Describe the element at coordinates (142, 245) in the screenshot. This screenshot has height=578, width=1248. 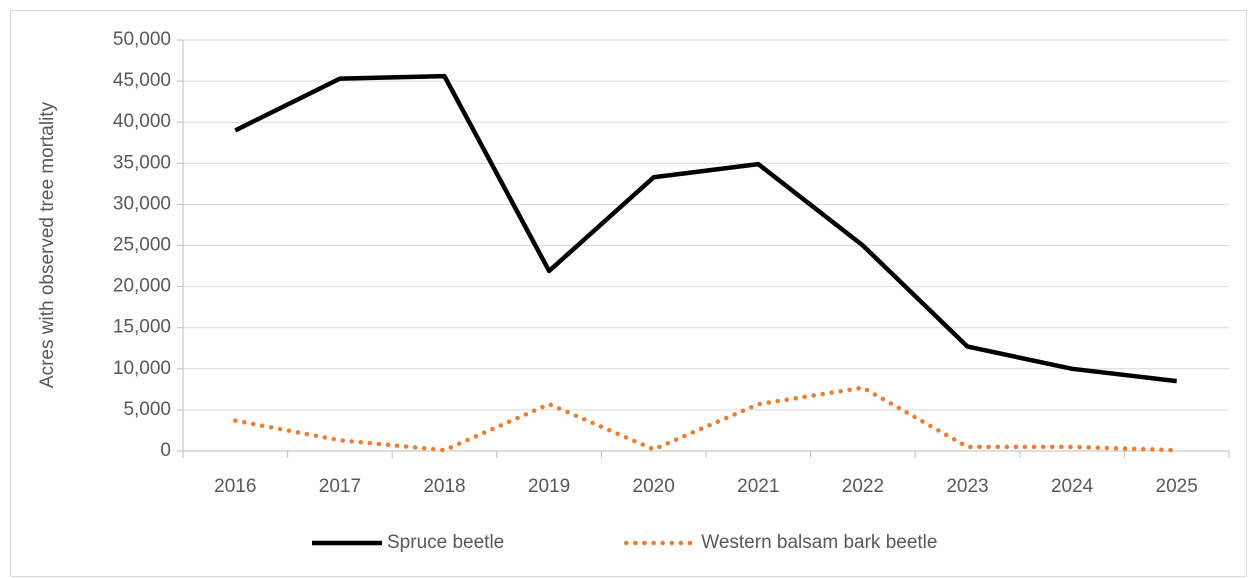
I see `y-tick-label: 25,000` at that location.